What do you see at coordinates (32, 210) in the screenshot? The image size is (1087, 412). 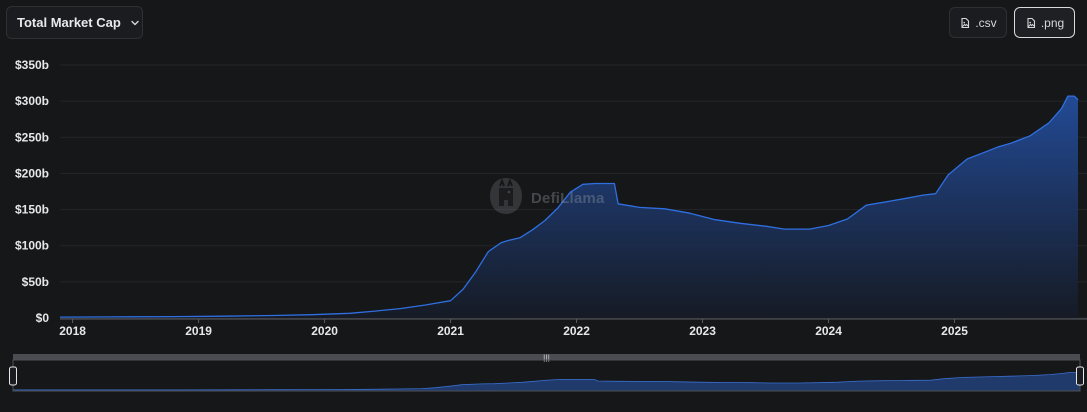 I see `y-tick-label: $150b` at bounding box center [32, 210].